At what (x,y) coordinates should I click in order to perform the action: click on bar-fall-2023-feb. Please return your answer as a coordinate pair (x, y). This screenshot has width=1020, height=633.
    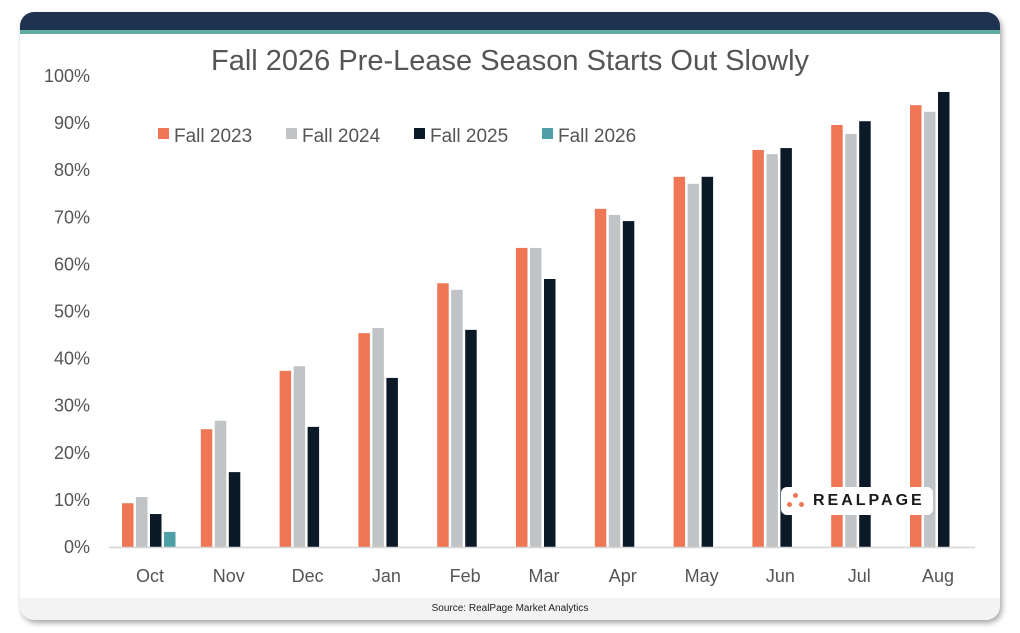
    Looking at the image, I should click on (443, 415).